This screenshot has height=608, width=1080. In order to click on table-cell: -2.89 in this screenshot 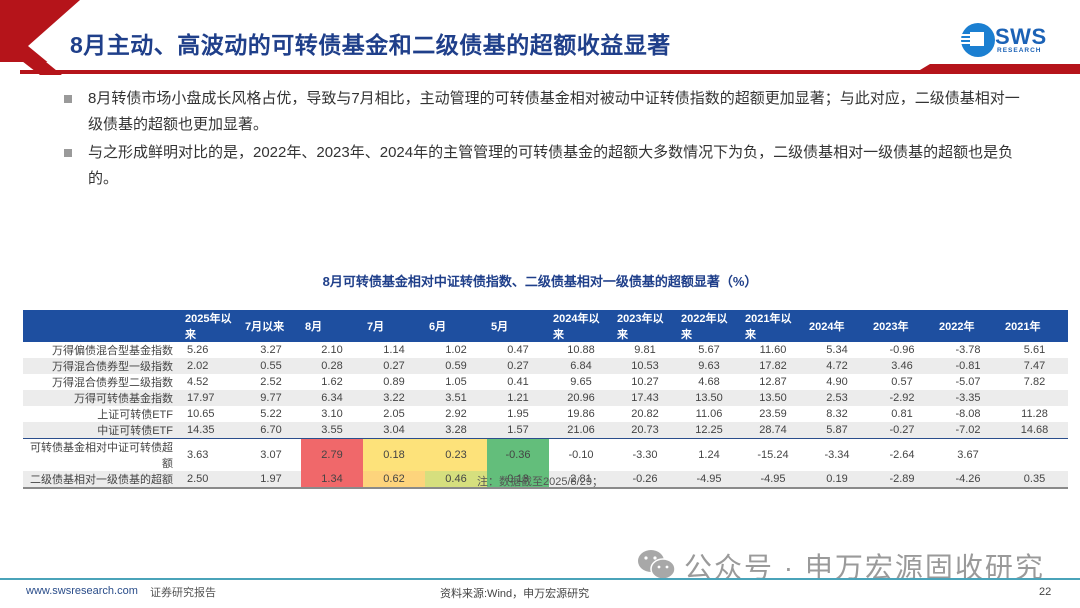, I will do `click(902, 480)`.